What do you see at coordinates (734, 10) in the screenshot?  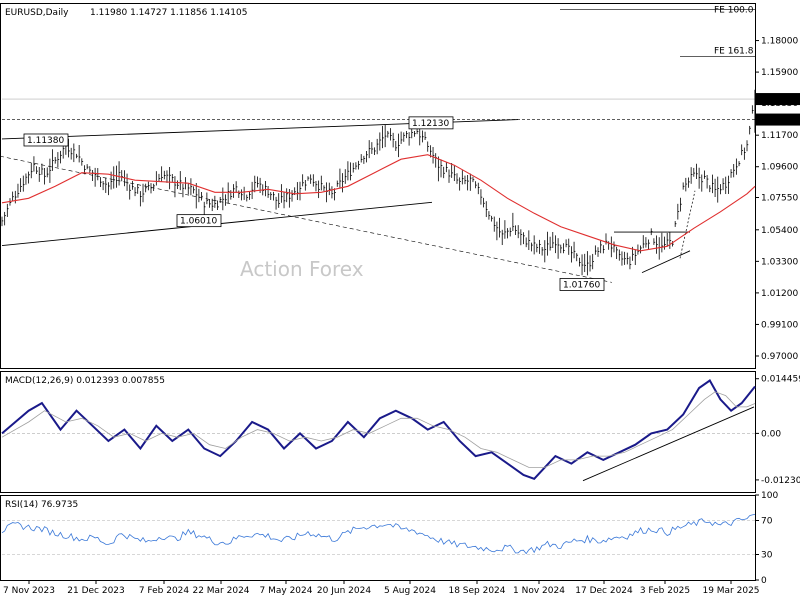 I see `fe100-label: FE 100.0` at bounding box center [734, 10].